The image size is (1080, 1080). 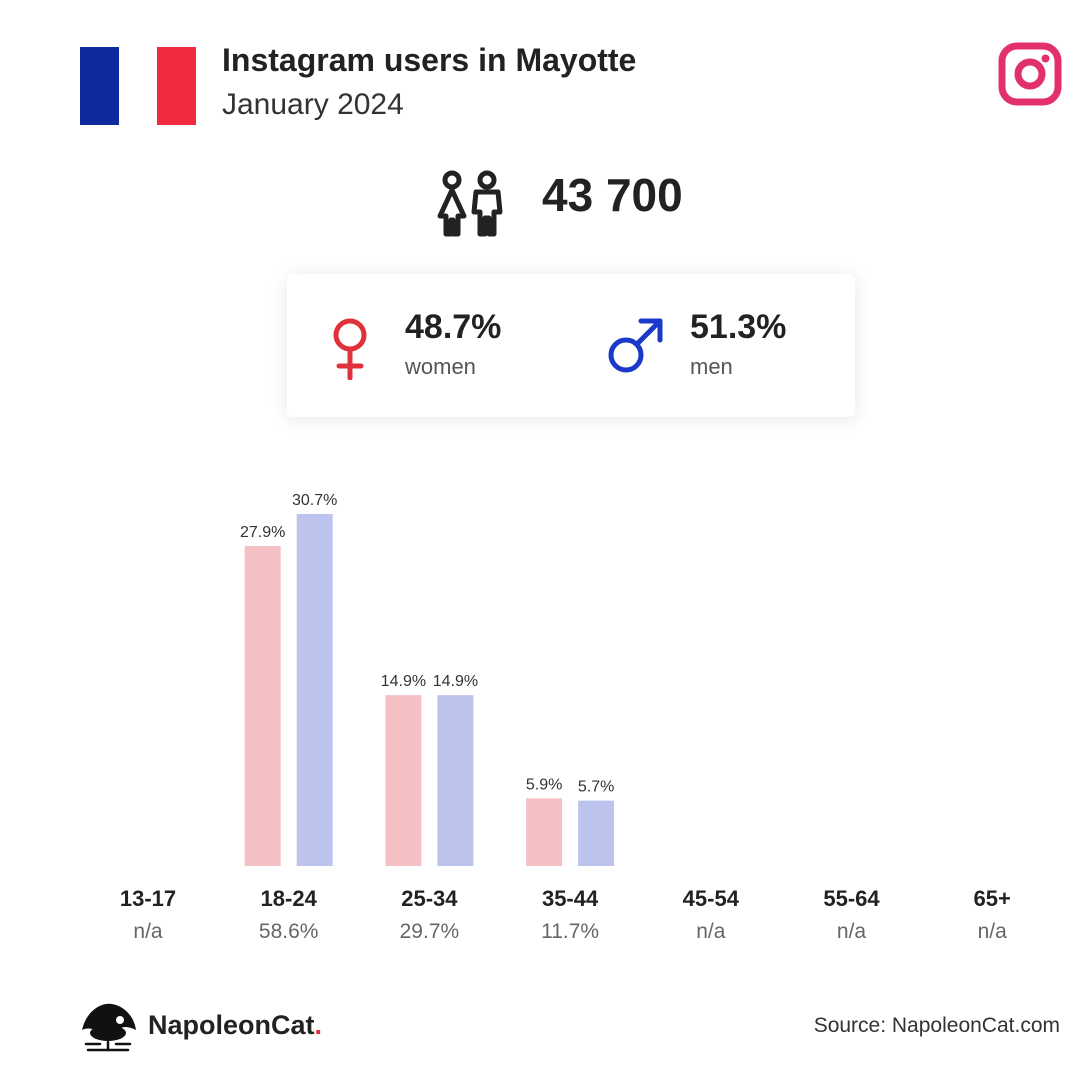 I want to click on chart-category-total: 58.6%, so click(x=289, y=931).